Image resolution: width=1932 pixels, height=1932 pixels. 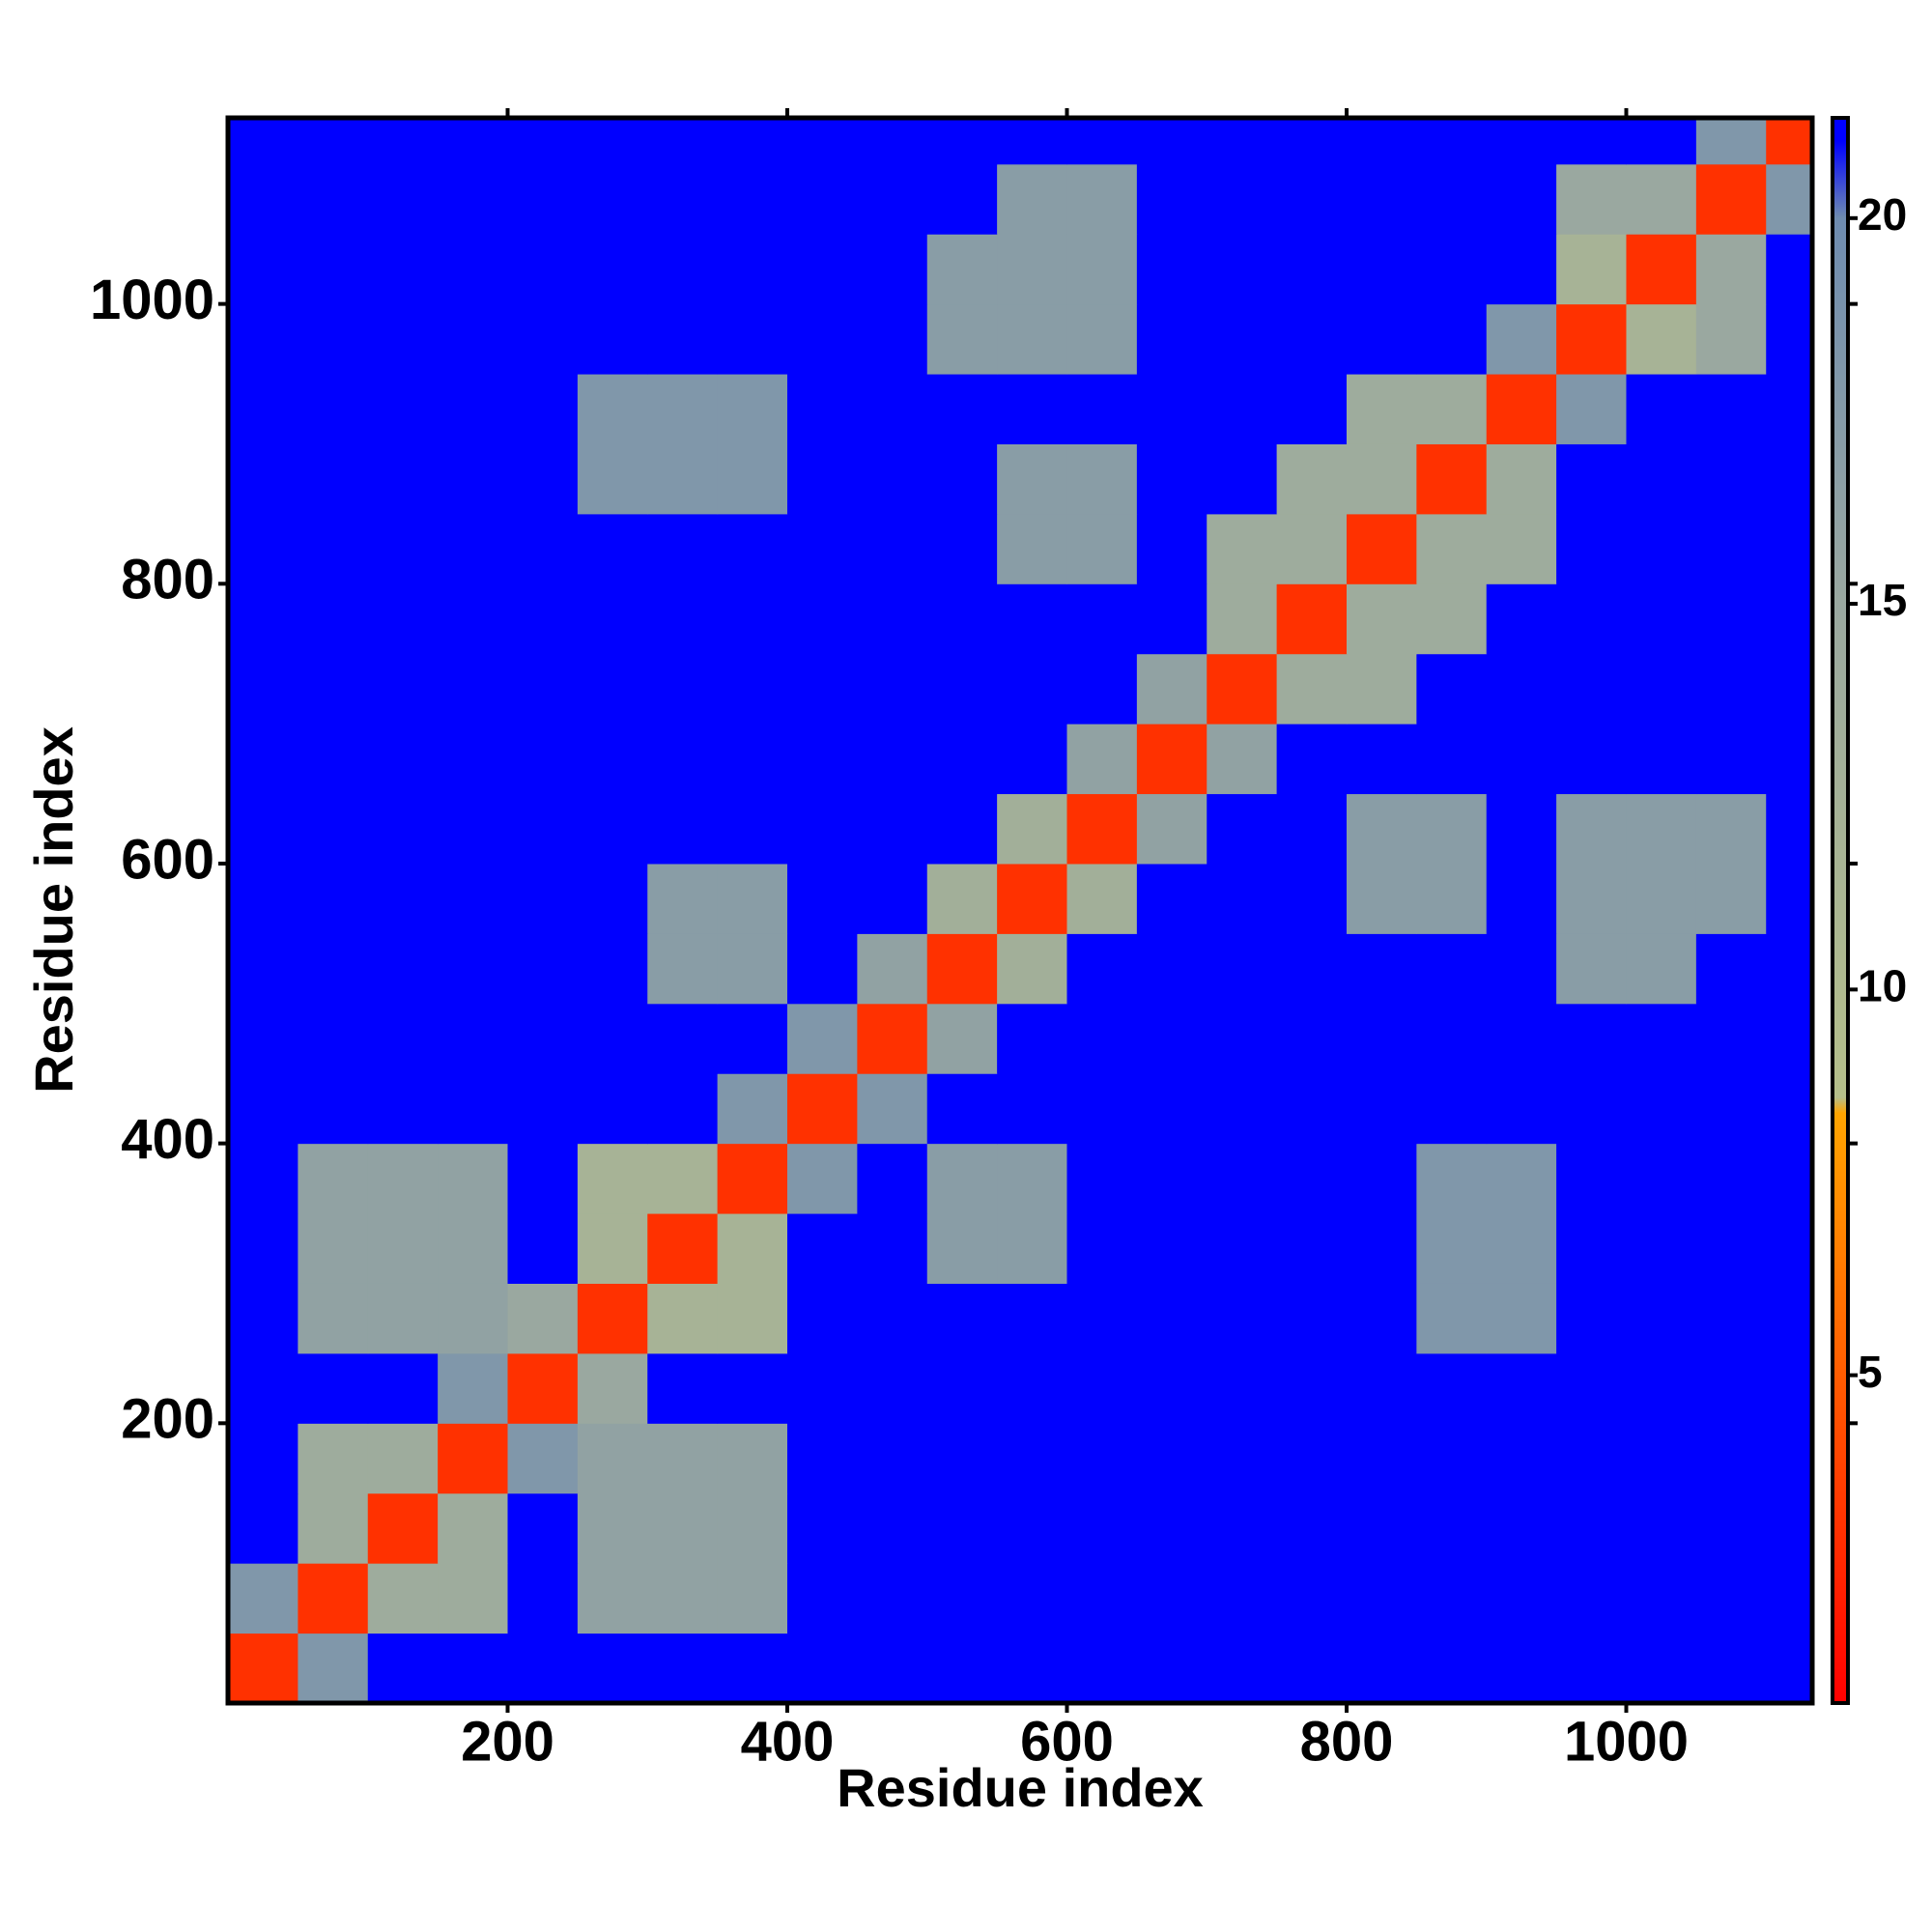 I want to click on colorbar-tick-label: 15, so click(x=1882, y=600).